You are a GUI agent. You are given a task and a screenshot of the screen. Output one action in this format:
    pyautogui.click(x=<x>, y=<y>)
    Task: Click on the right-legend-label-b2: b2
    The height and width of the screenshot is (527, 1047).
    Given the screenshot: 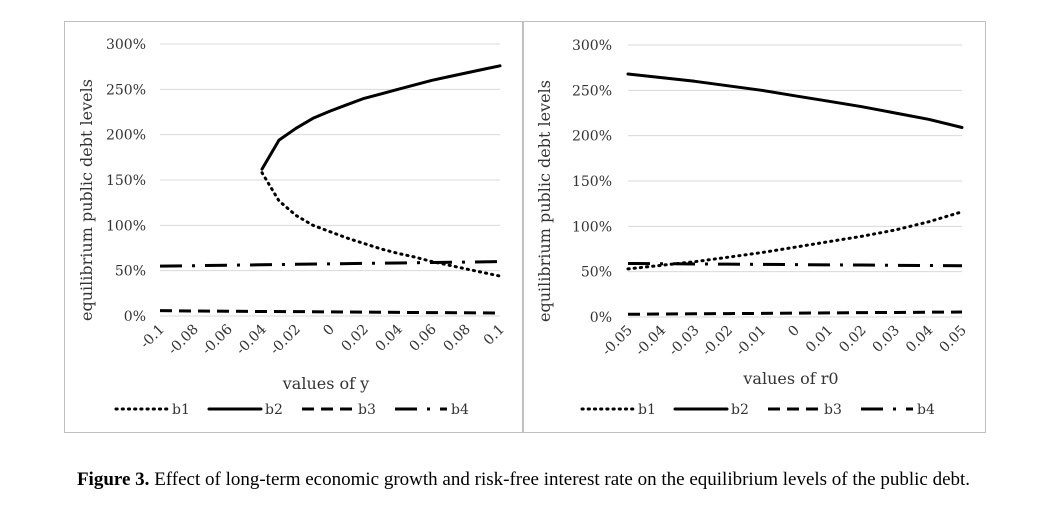 What is the action you would take?
    pyautogui.click(x=740, y=410)
    